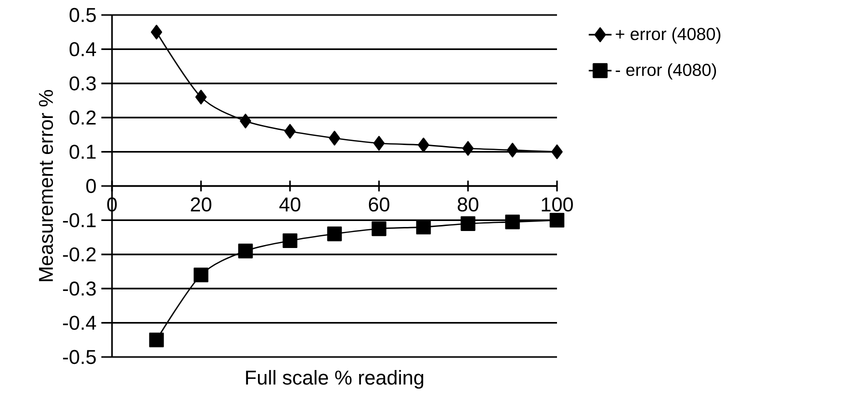  Describe the element at coordinates (79, 289) in the screenshot. I see `y-tick-label: -0.3` at that location.